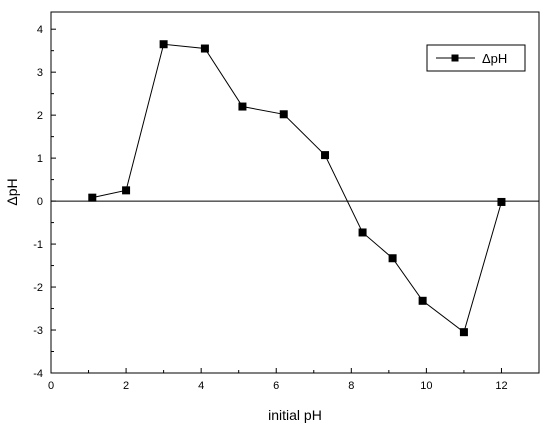 This screenshot has height=430, width=550. I want to click on y-axis-title: ΔpH, so click(12, 191).